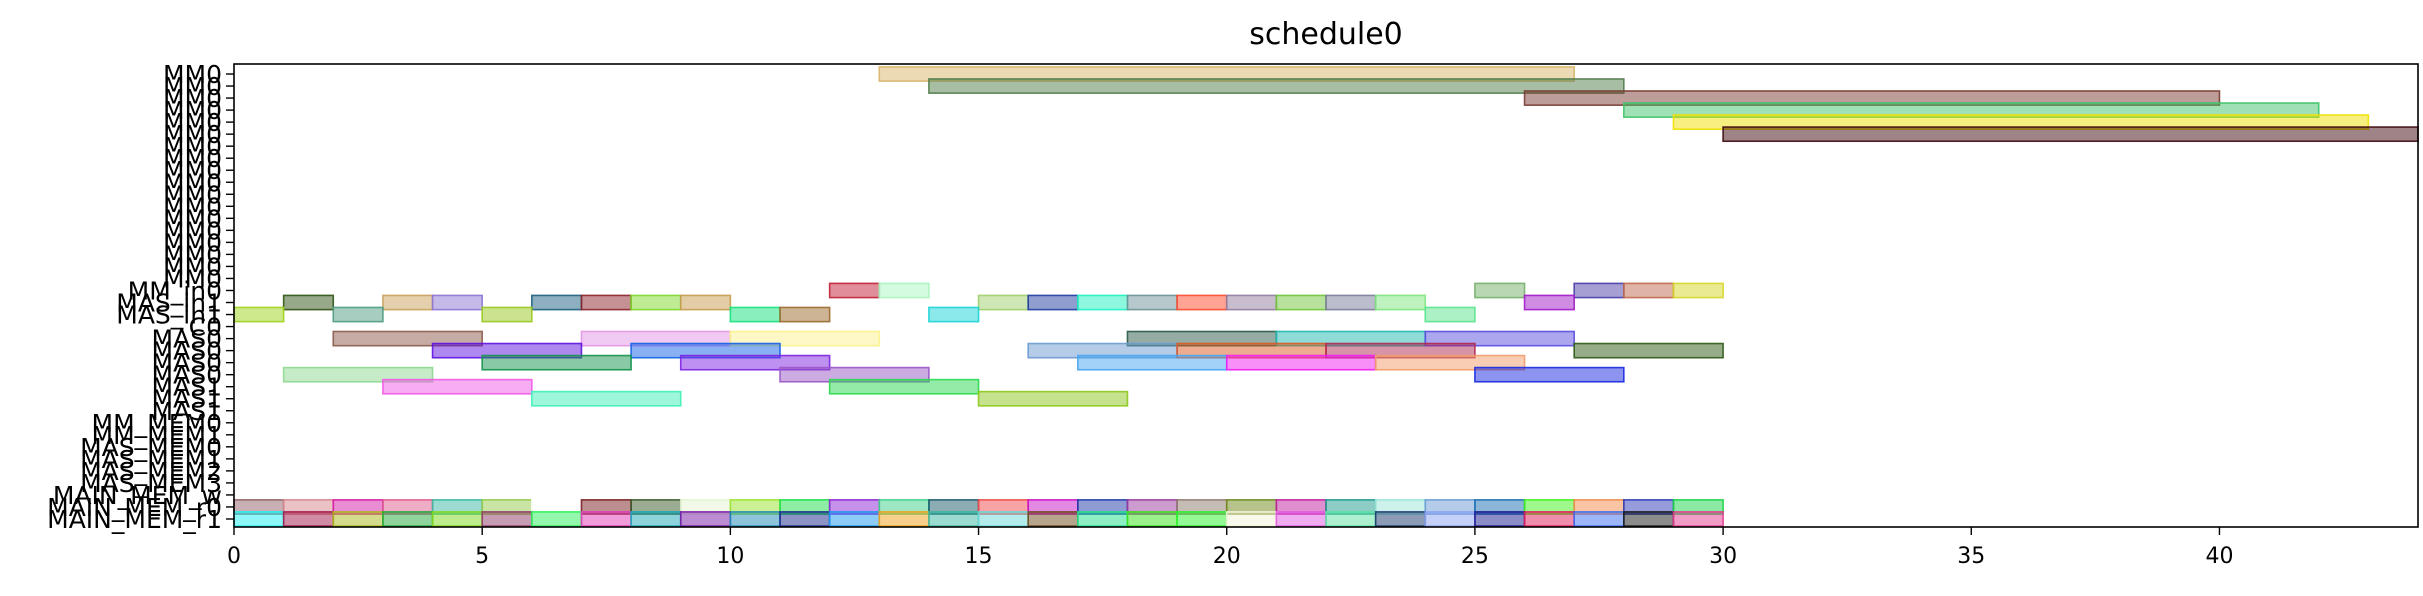 This screenshot has width=2423, height=596. Describe the element at coordinates (1475, 556) in the screenshot. I see `x-tick-label: 25` at that location.